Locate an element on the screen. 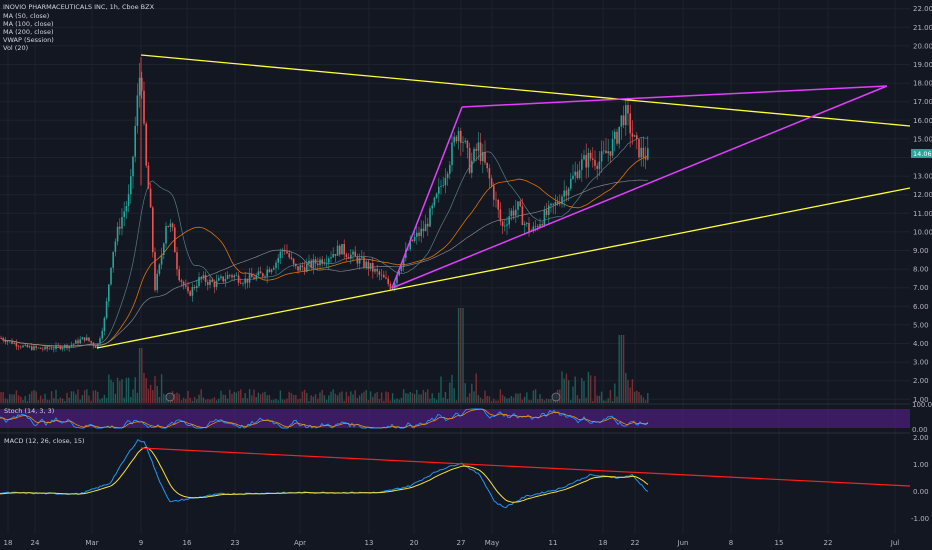 The width and height of the screenshot is (932, 550). legend-ma50: MA (50, close) is located at coordinates (26, 16).